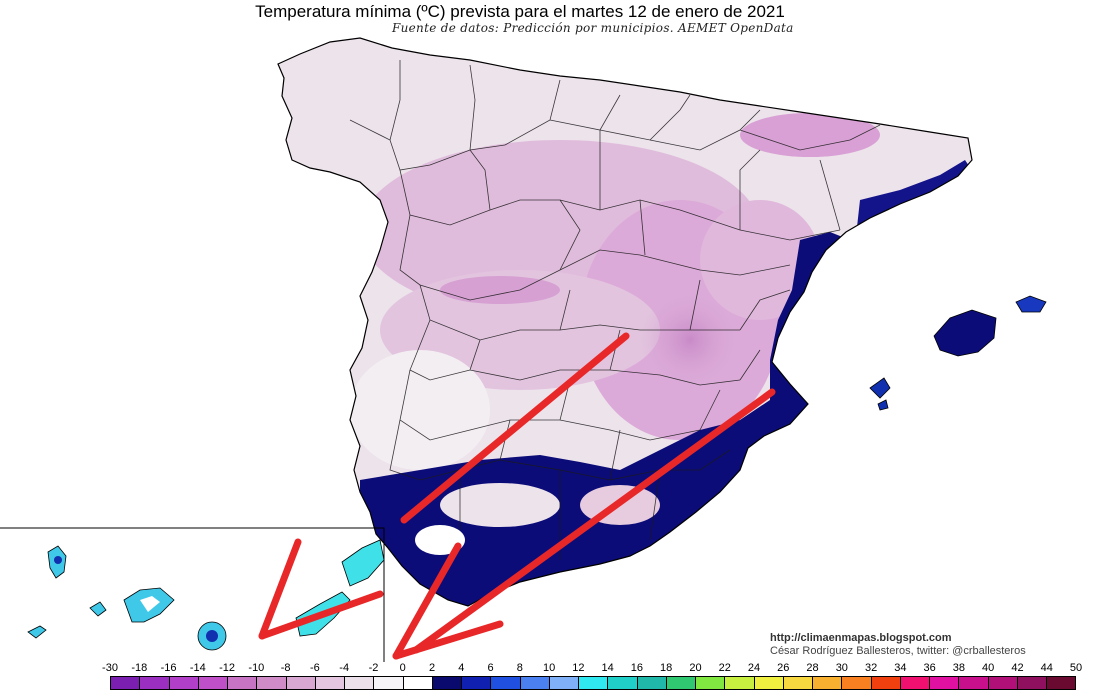 Image resolution: width=1098 pixels, height=696 pixels. I want to click on legend-tick-label: 6, so click(490, 668).